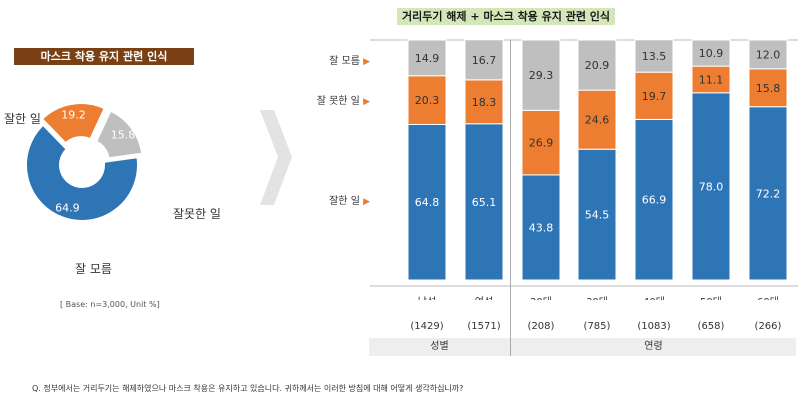 Image resolution: width=800 pixels, height=405 pixels. I want to click on group-gender: 성별, so click(439, 346).